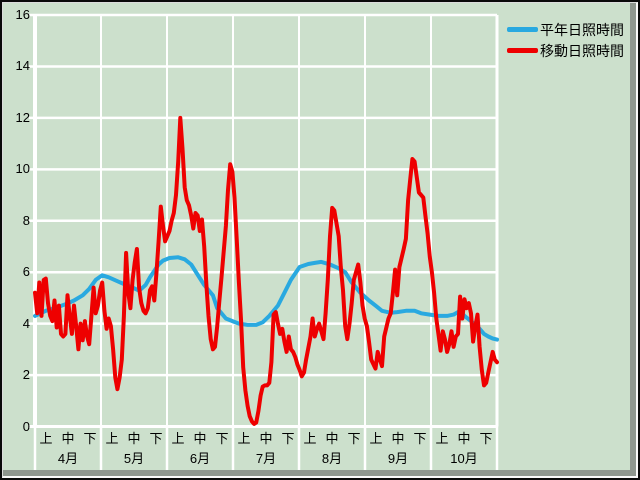  I want to click on y-axis-label: 4, so click(26, 323).